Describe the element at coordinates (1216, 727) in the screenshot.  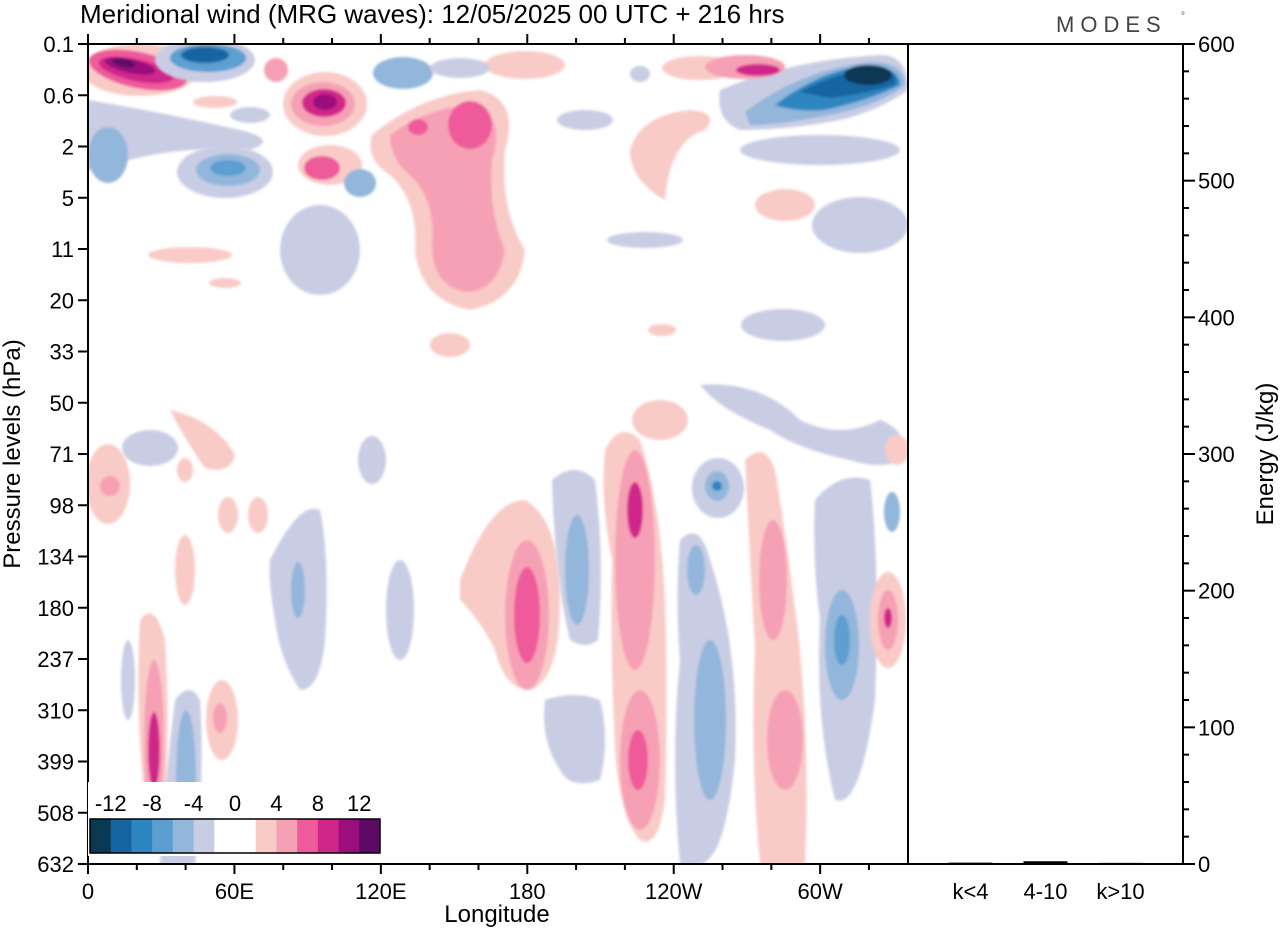
I see `energy-tick-label: 100` at that location.